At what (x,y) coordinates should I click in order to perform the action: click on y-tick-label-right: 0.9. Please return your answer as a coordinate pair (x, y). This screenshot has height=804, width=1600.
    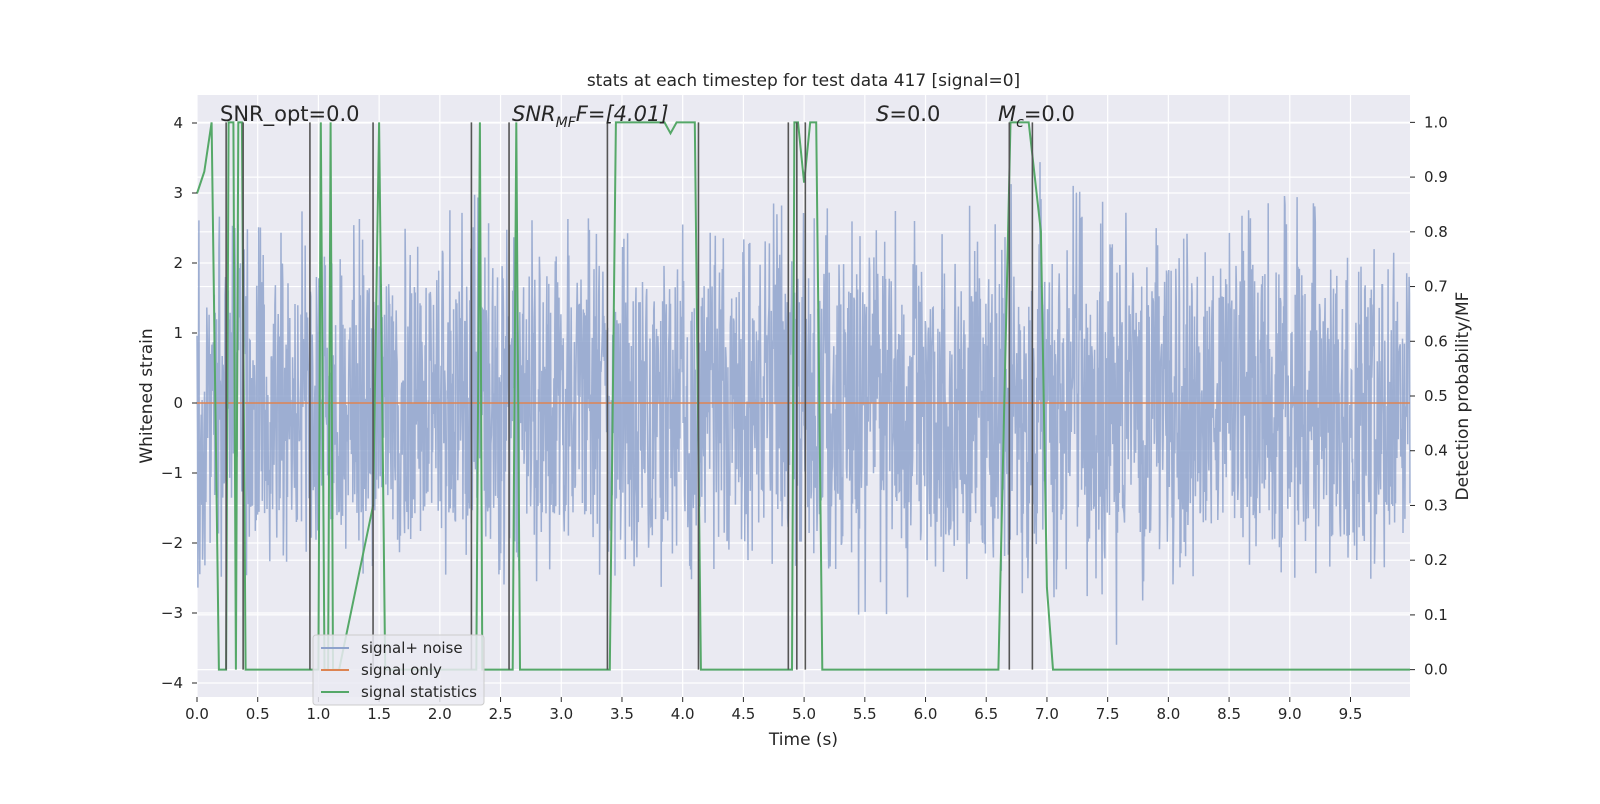
    Looking at the image, I should click on (1436, 177).